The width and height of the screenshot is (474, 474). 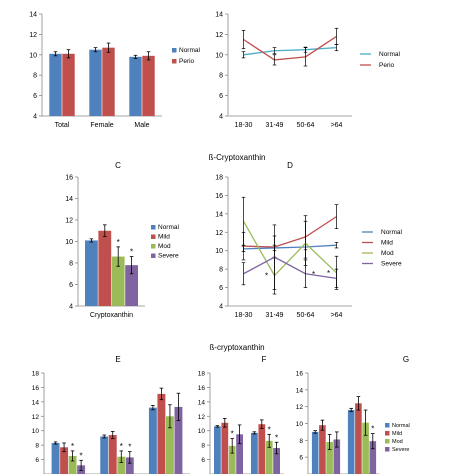 I want to click on y-tick-label-G: 8, so click(x=301, y=441).